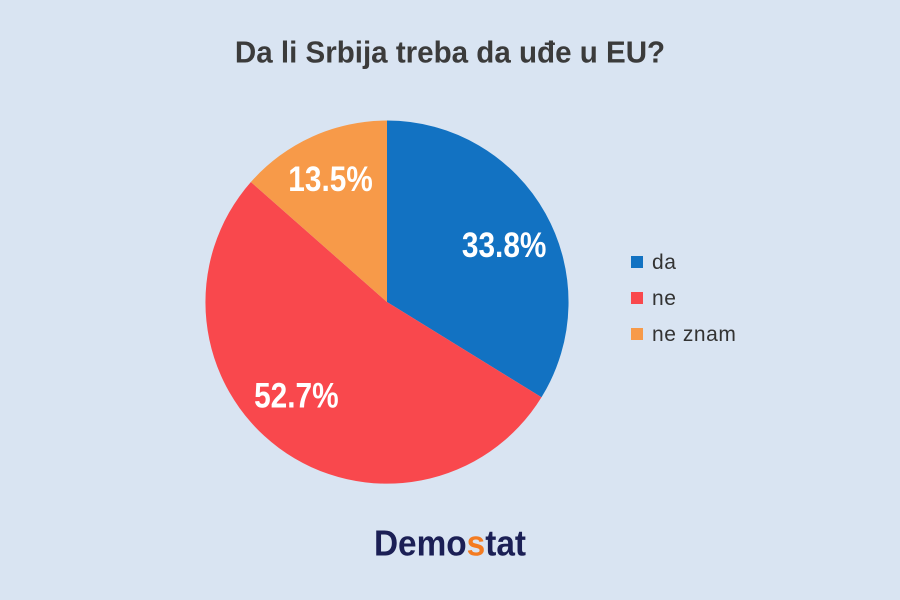  I want to click on svg-text:Da li Srbija treba da uđe u EU: Da li Srbija treba da uđe u EU?, so click(450, 53).